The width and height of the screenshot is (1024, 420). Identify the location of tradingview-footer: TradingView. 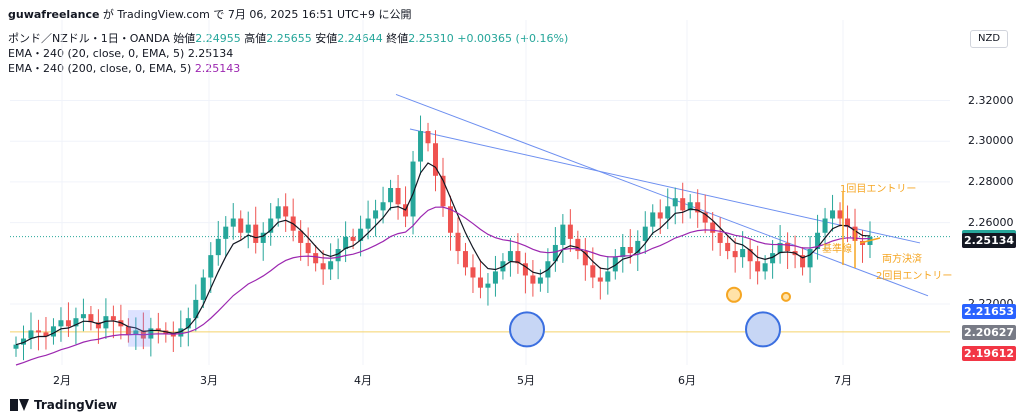
(63, 405).